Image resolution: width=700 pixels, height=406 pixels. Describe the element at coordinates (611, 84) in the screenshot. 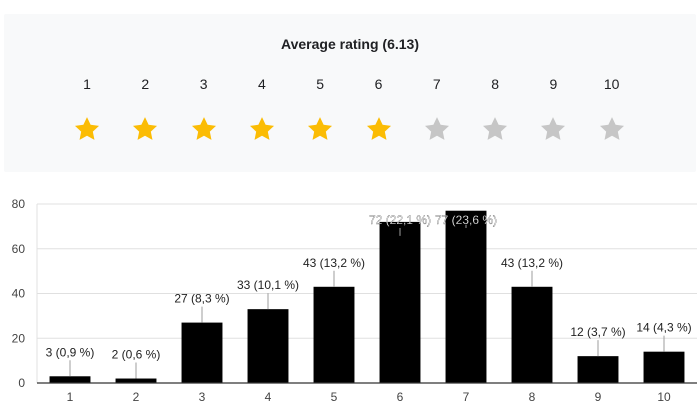

I see `rating-scale-10: 10` at that location.